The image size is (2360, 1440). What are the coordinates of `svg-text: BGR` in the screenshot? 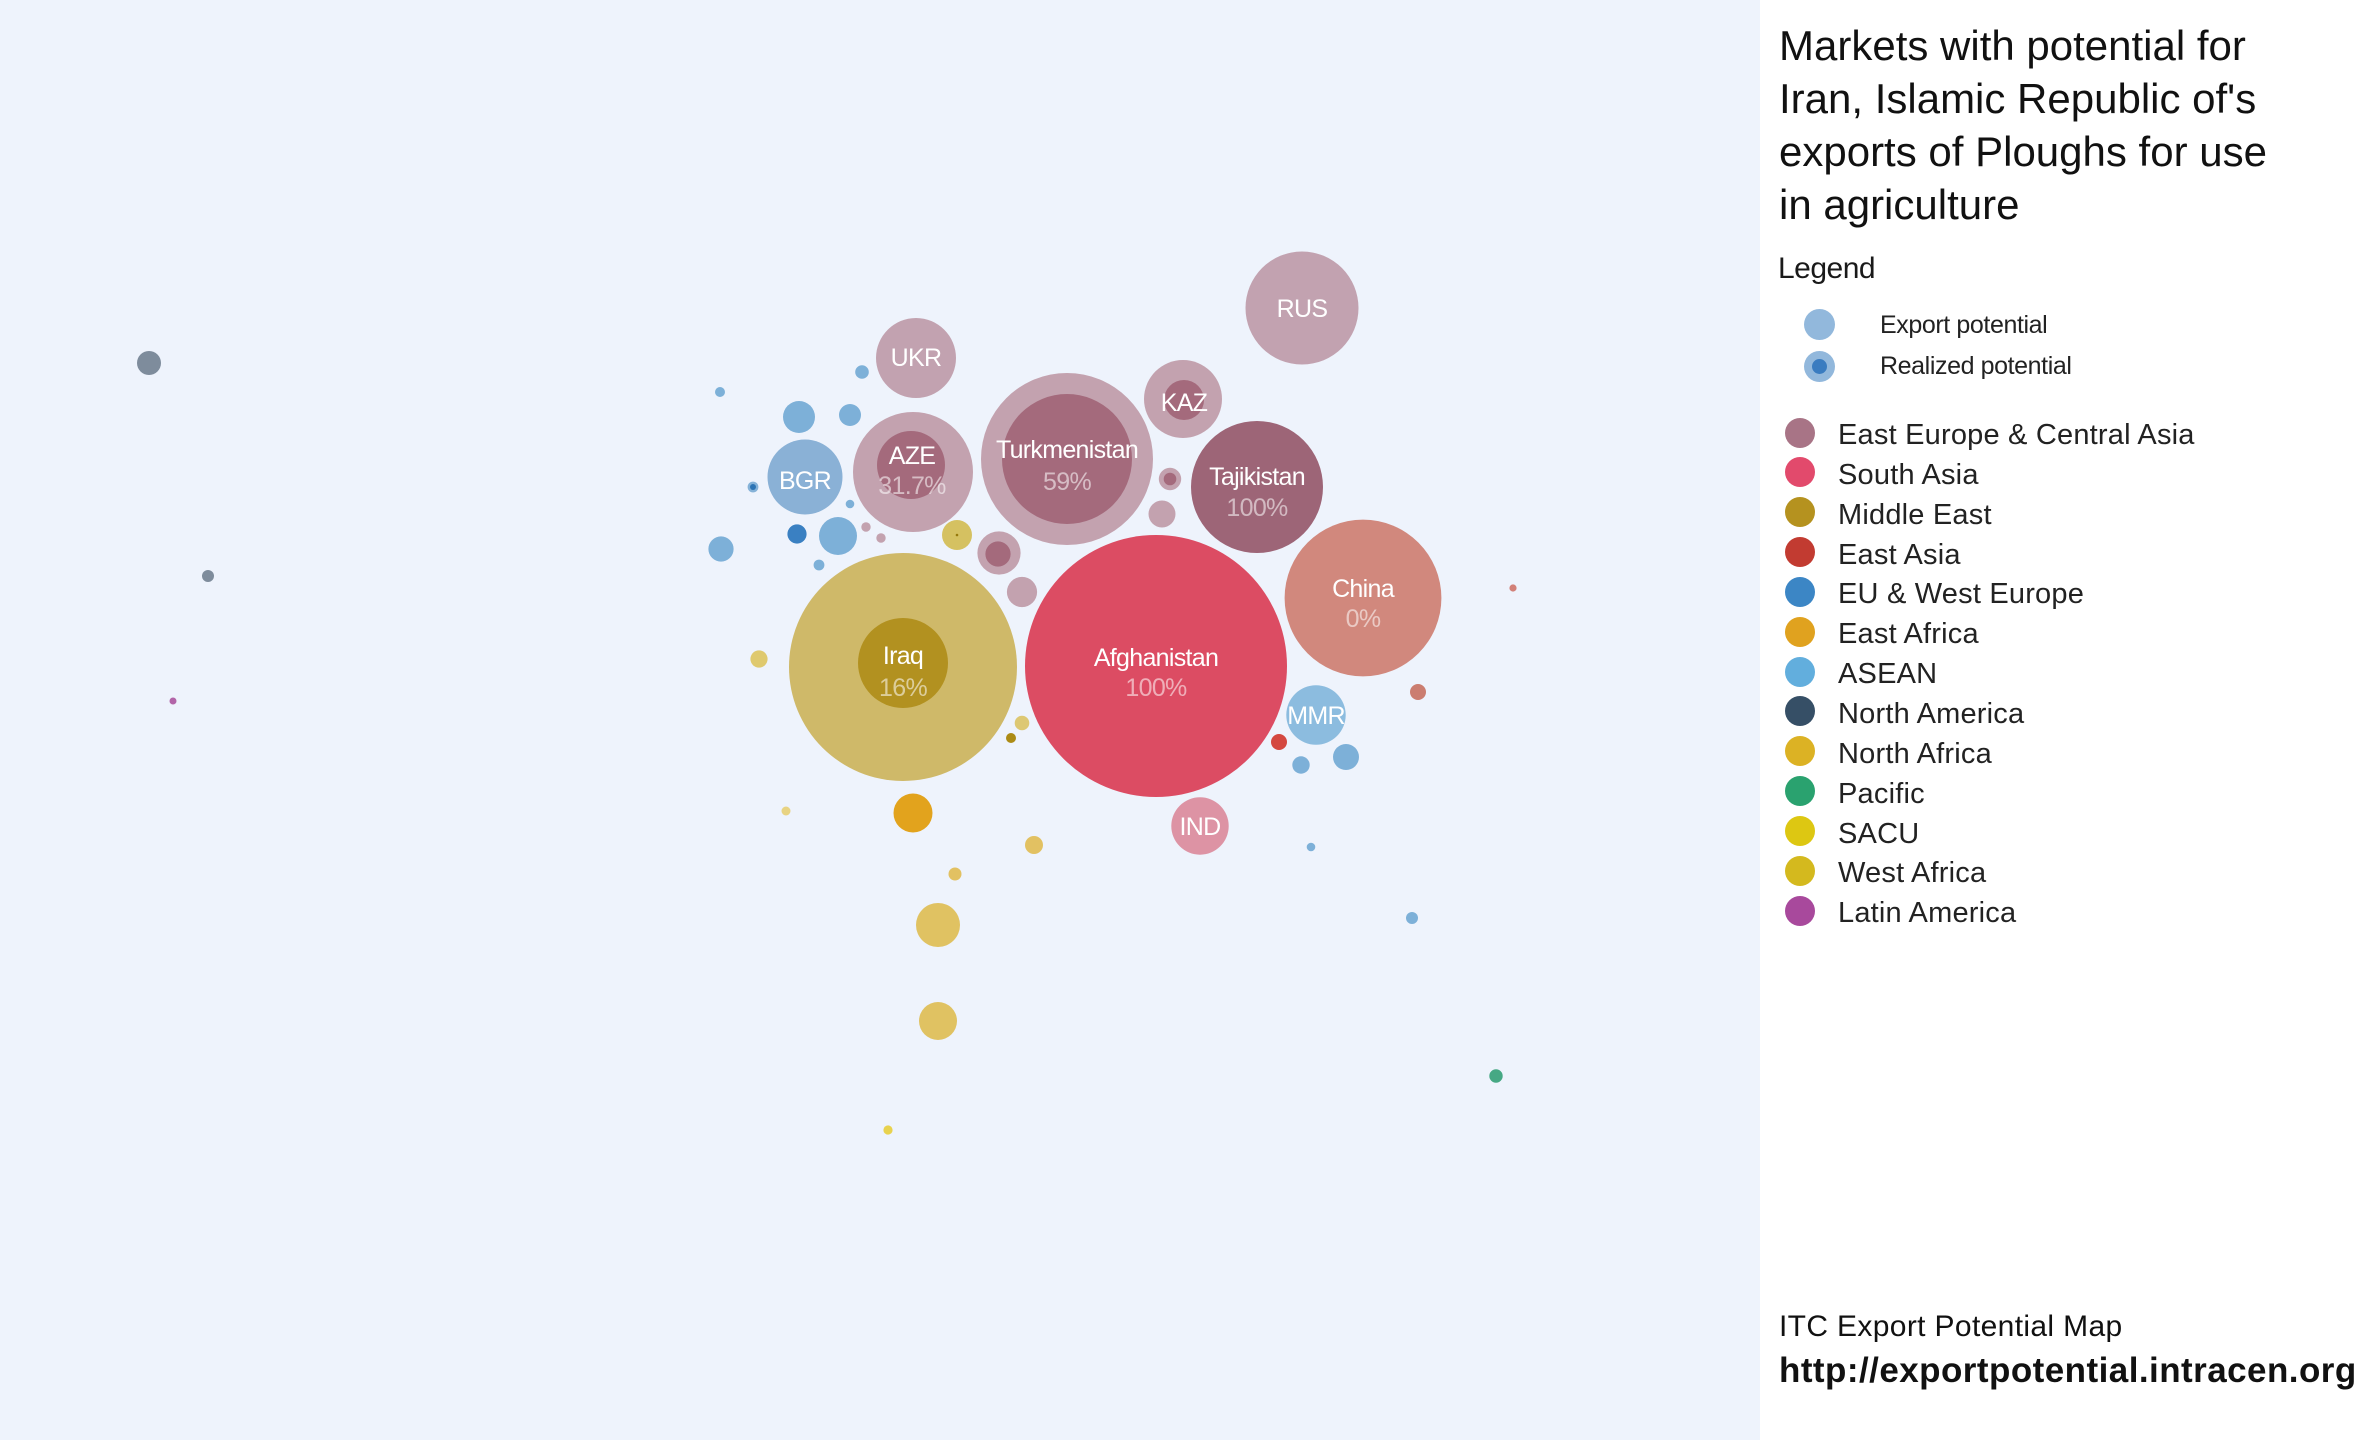 It's located at (805, 481).